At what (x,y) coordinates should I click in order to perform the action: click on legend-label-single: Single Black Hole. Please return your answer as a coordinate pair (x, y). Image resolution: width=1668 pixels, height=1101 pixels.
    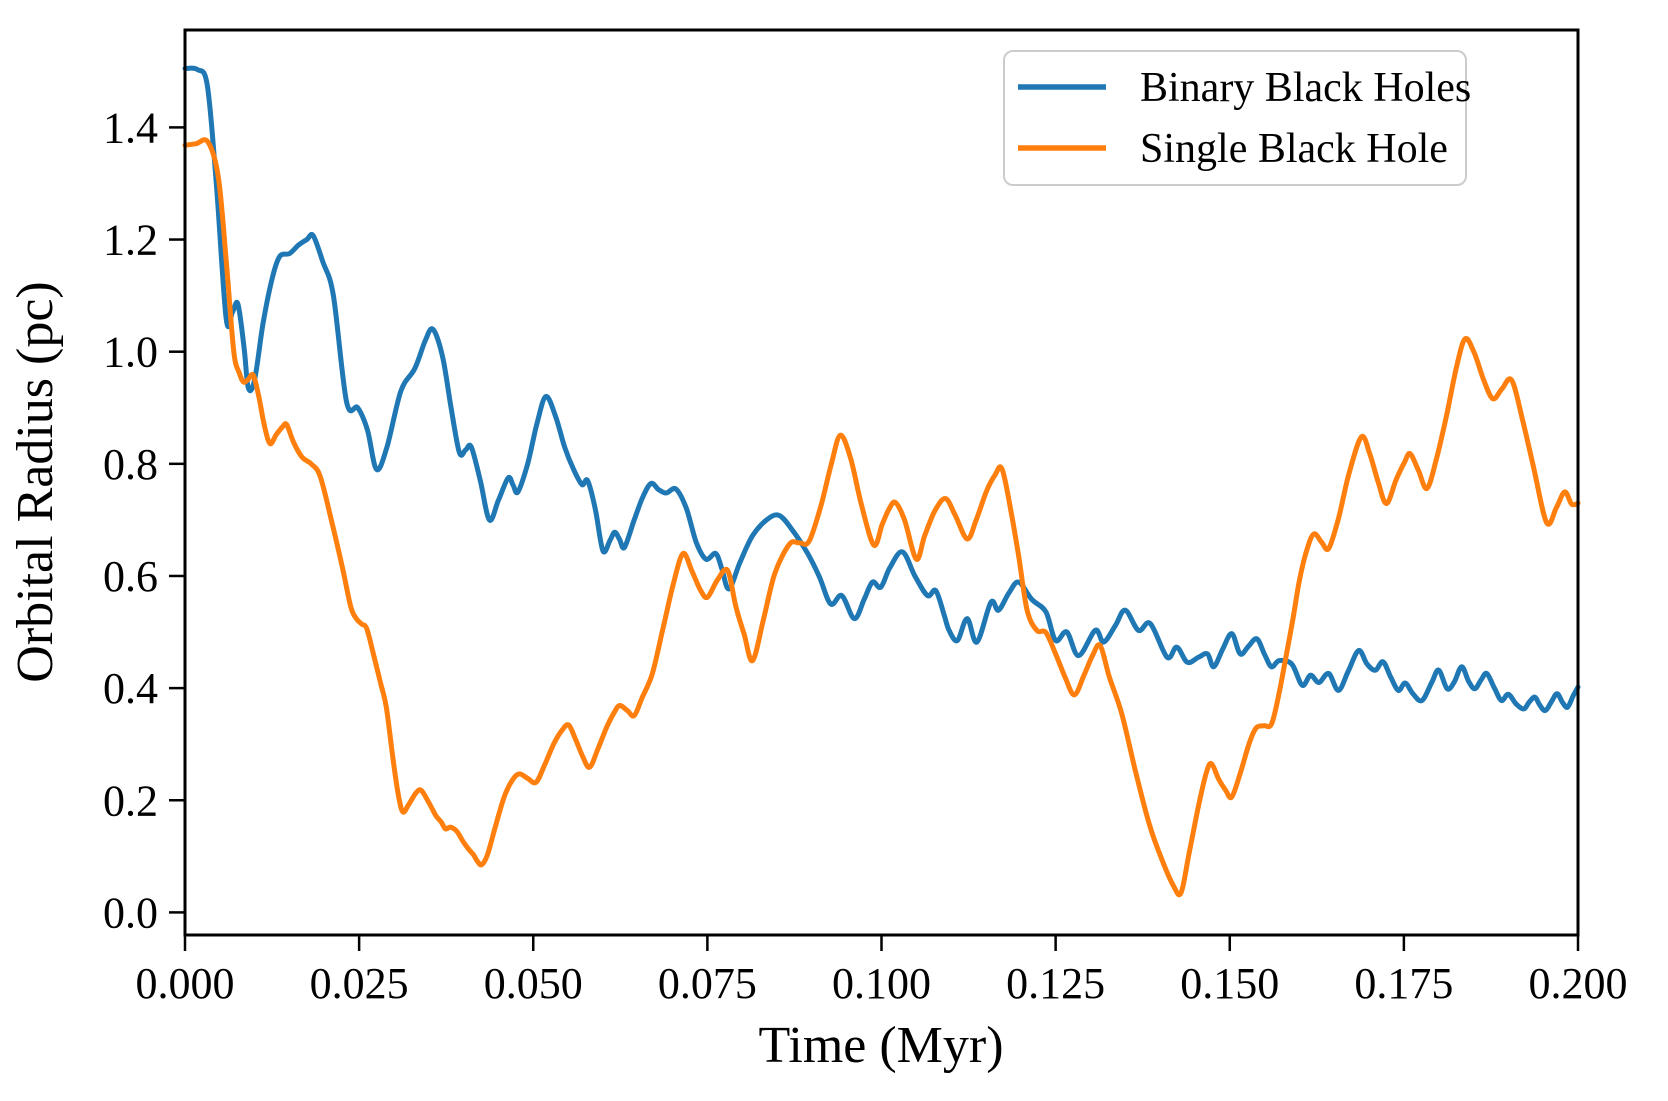
    Looking at the image, I should click on (1294, 149).